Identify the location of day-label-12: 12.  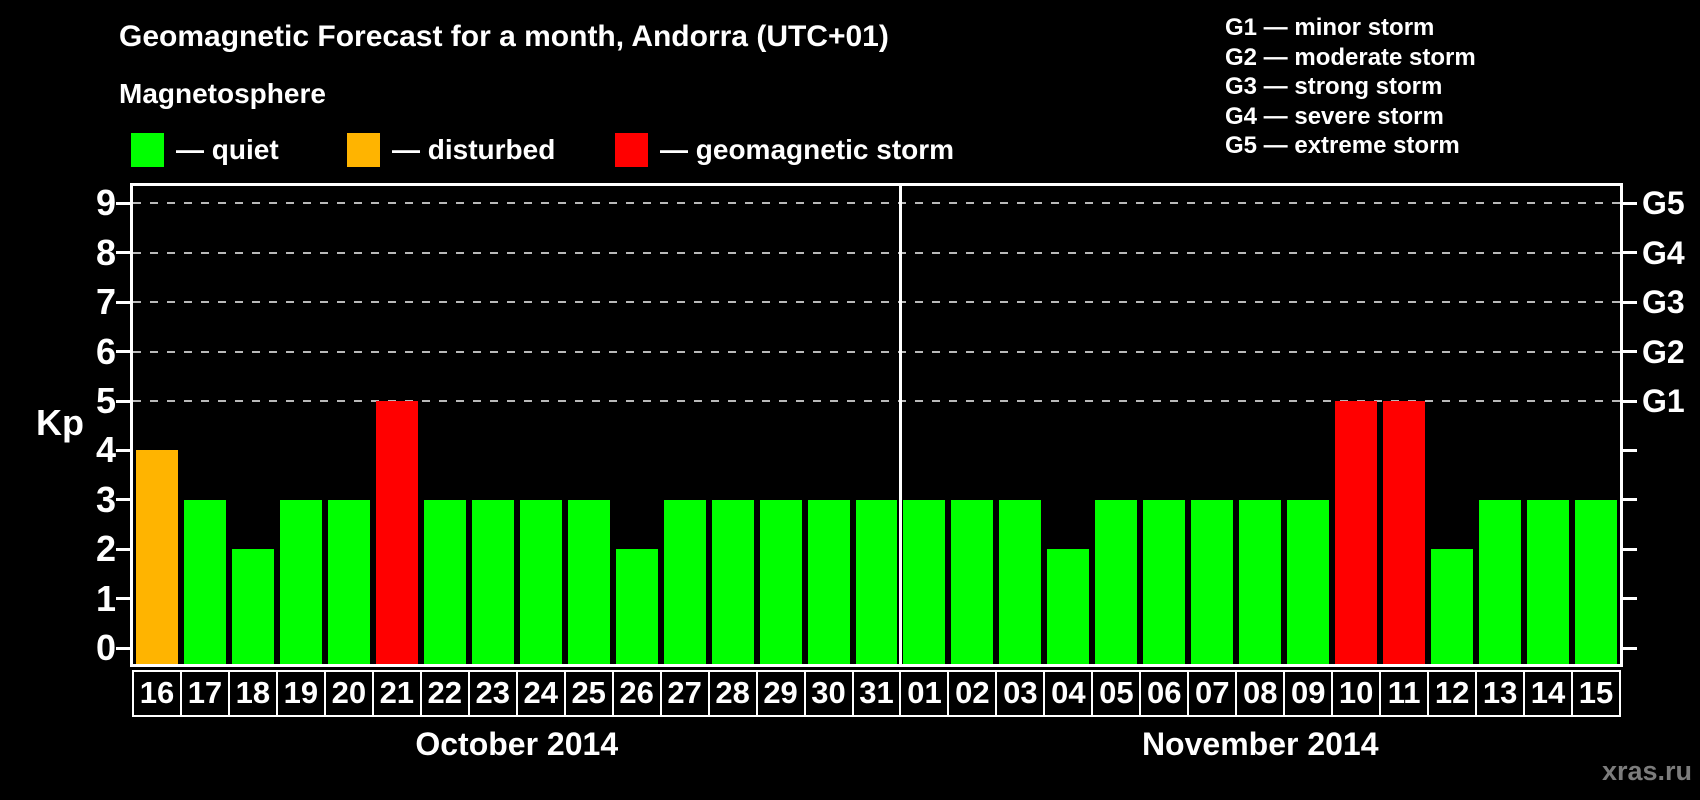
(1452, 693).